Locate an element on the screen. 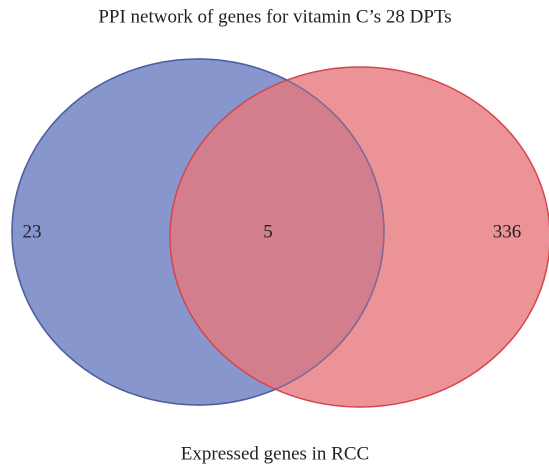 The width and height of the screenshot is (549, 472). set-count: 336 is located at coordinates (507, 231).